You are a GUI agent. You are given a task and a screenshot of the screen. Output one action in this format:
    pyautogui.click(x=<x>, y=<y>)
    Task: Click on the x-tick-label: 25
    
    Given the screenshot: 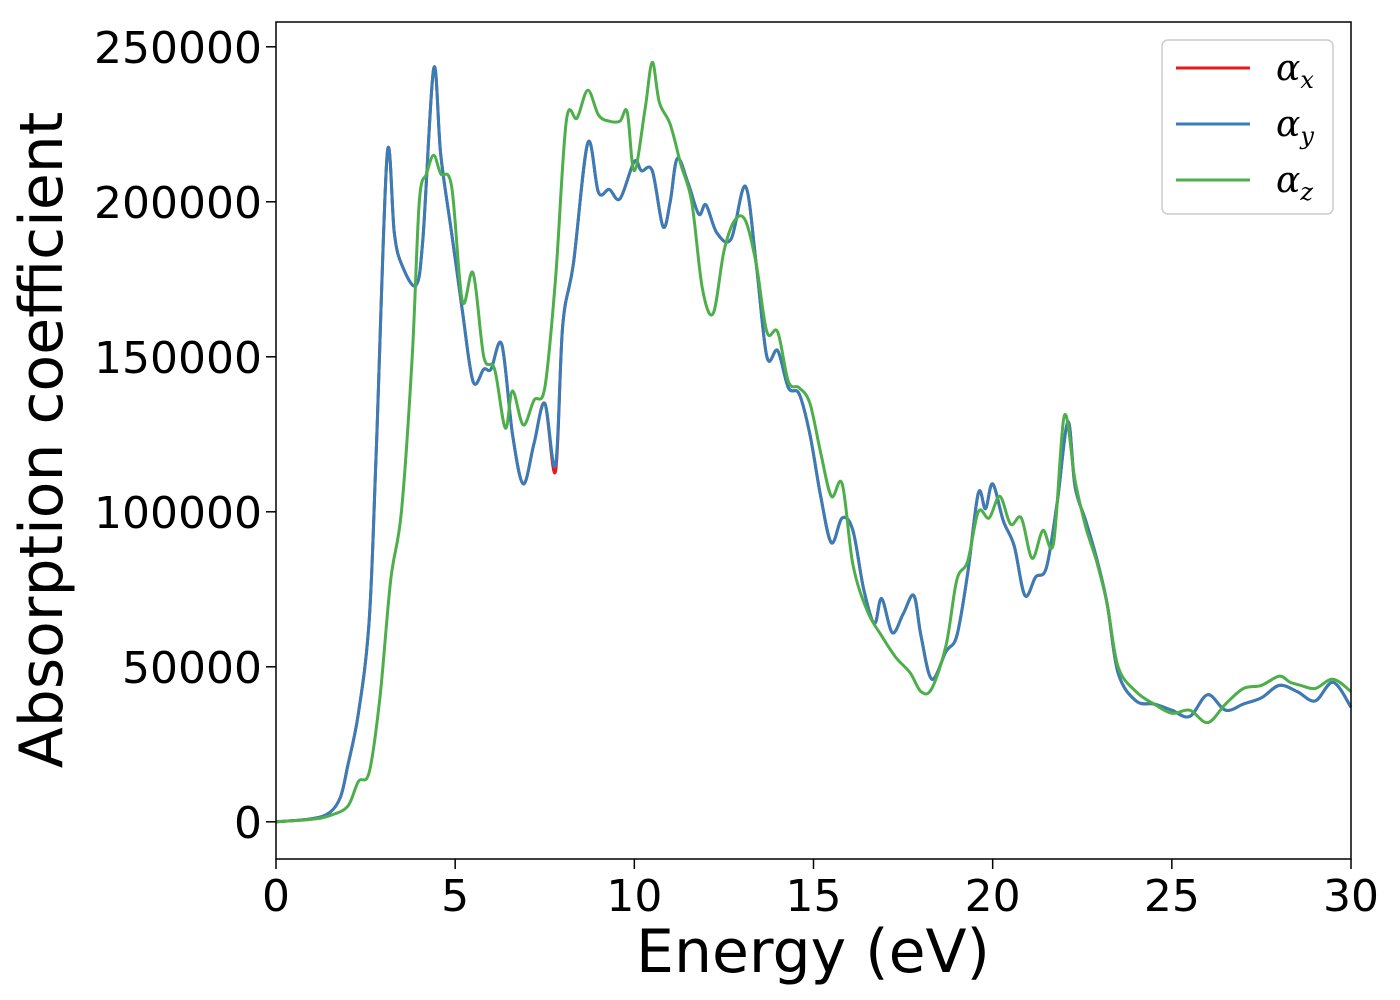 What is the action you would take?
    pyautogui.click(x=1172, y=896)
    